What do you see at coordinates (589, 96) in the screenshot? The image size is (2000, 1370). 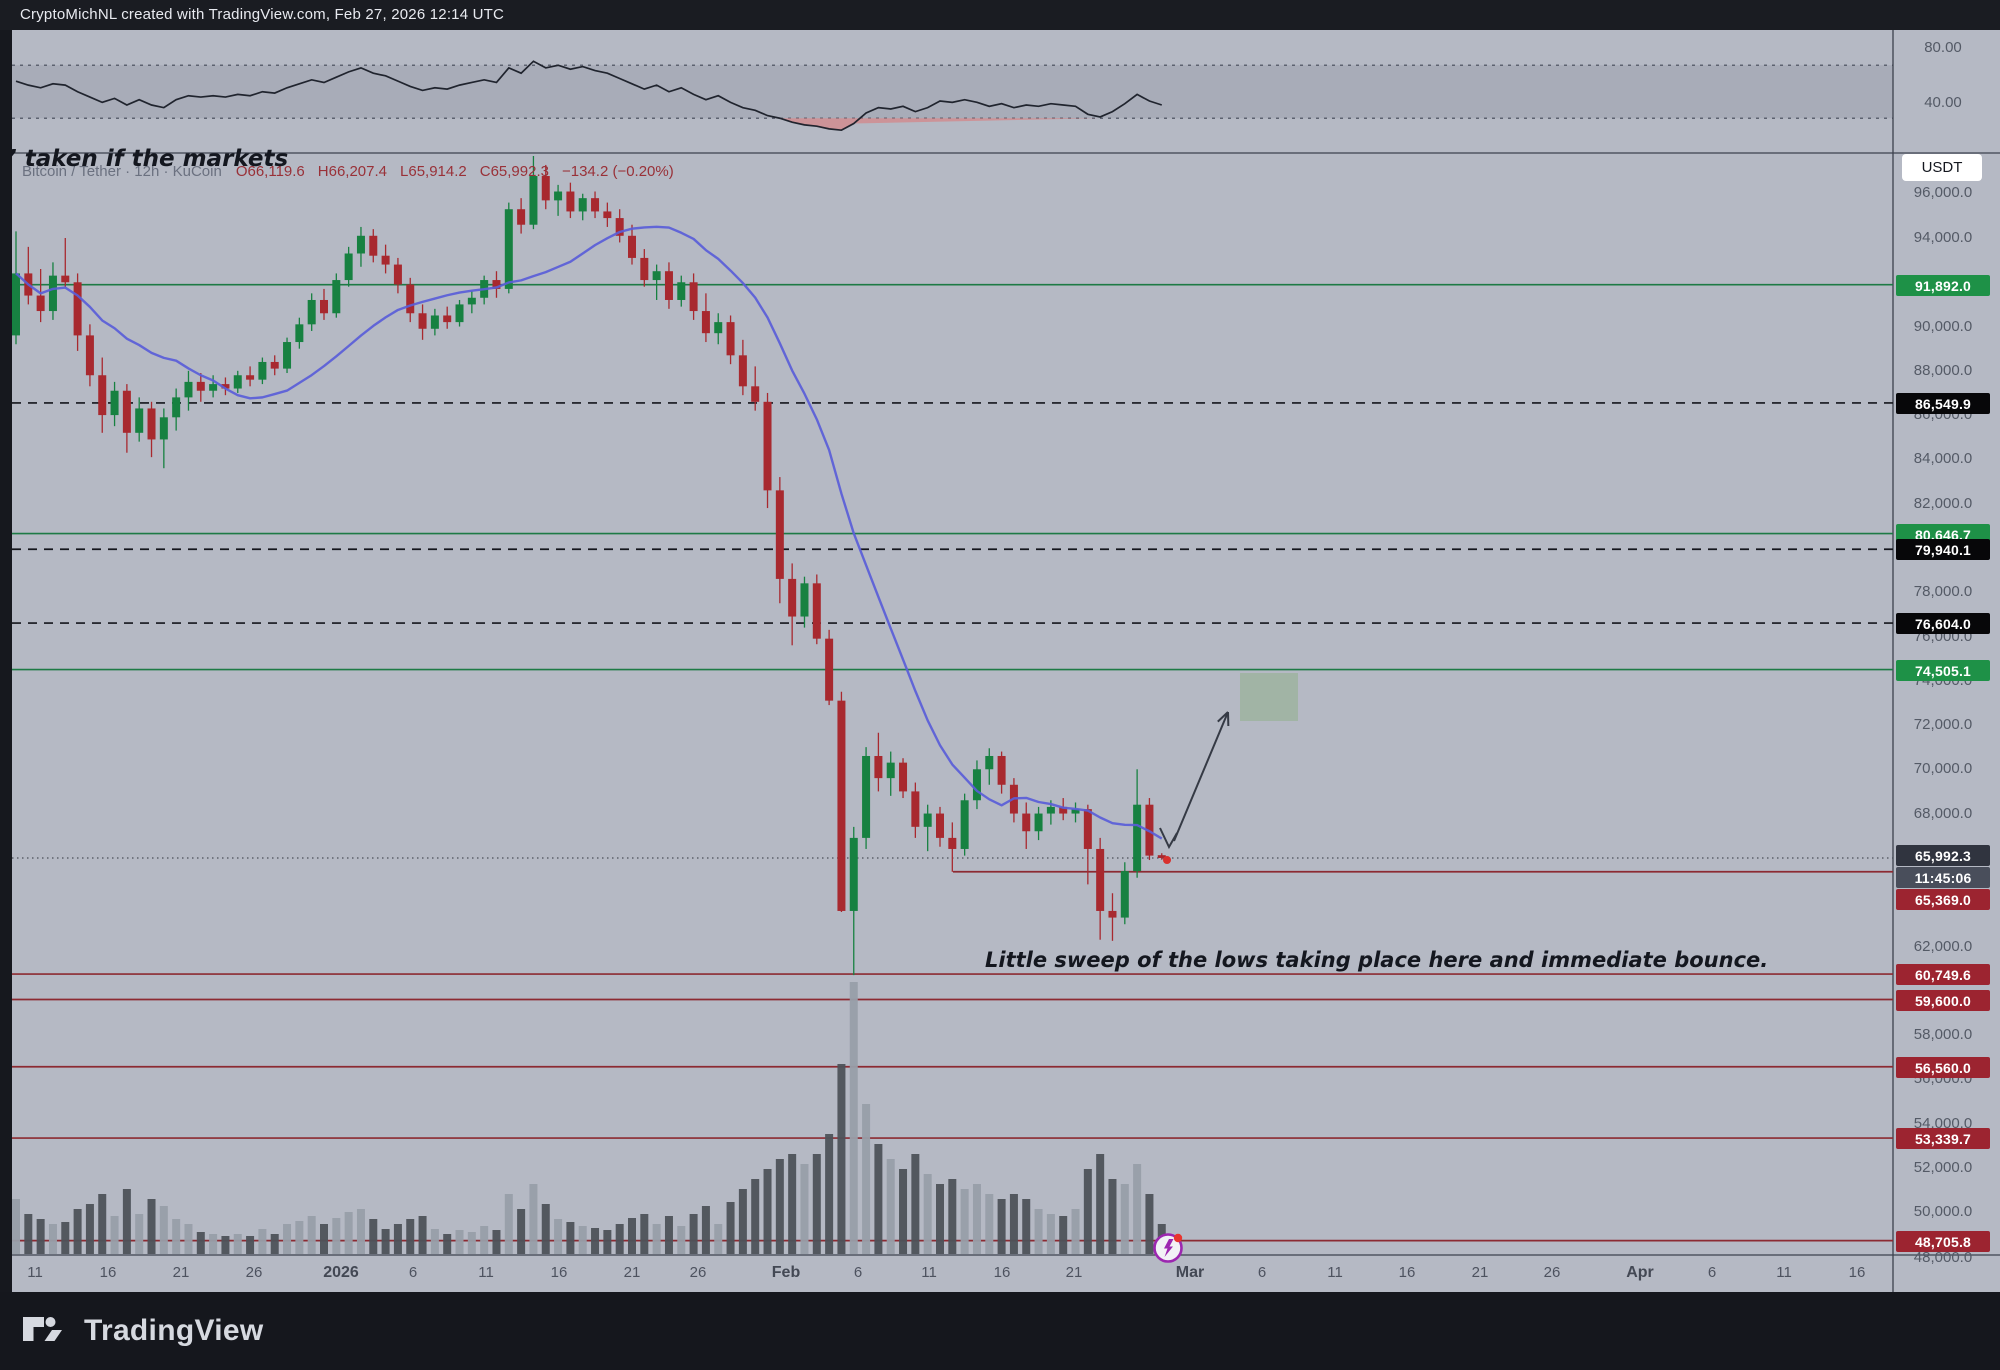 I see `rsi-line` at bounding box center [589, 96].